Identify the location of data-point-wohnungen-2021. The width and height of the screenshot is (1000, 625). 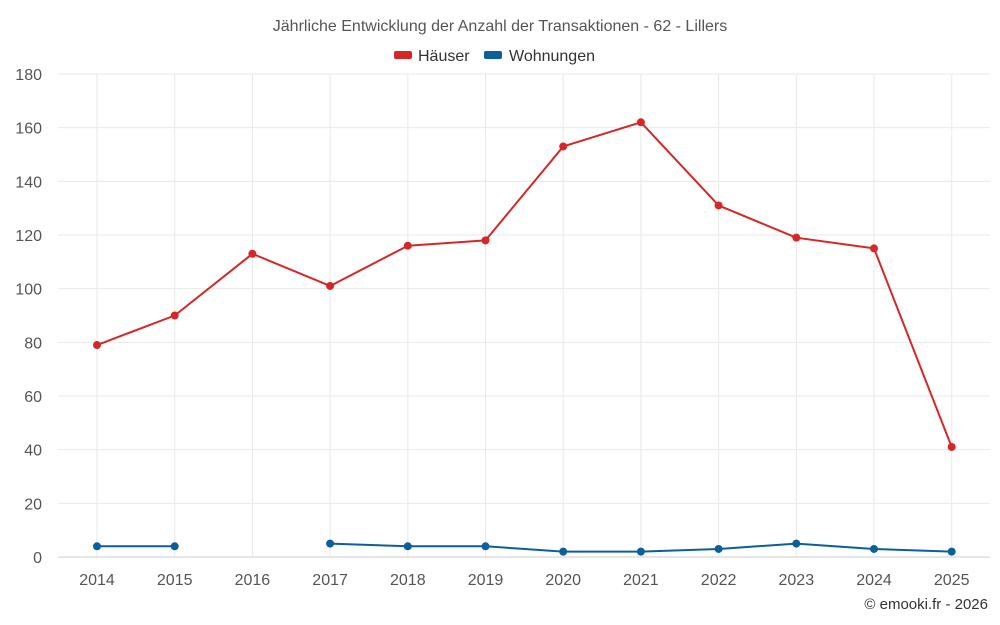
(640, 551).